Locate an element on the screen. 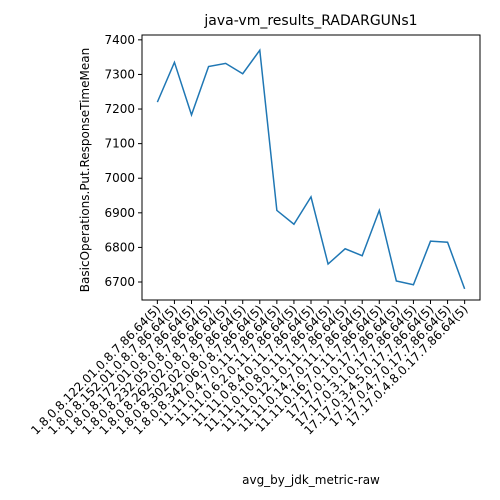 The image size is (500, 500). y-tick-label: 6900 is located at coordinates (119, 213).